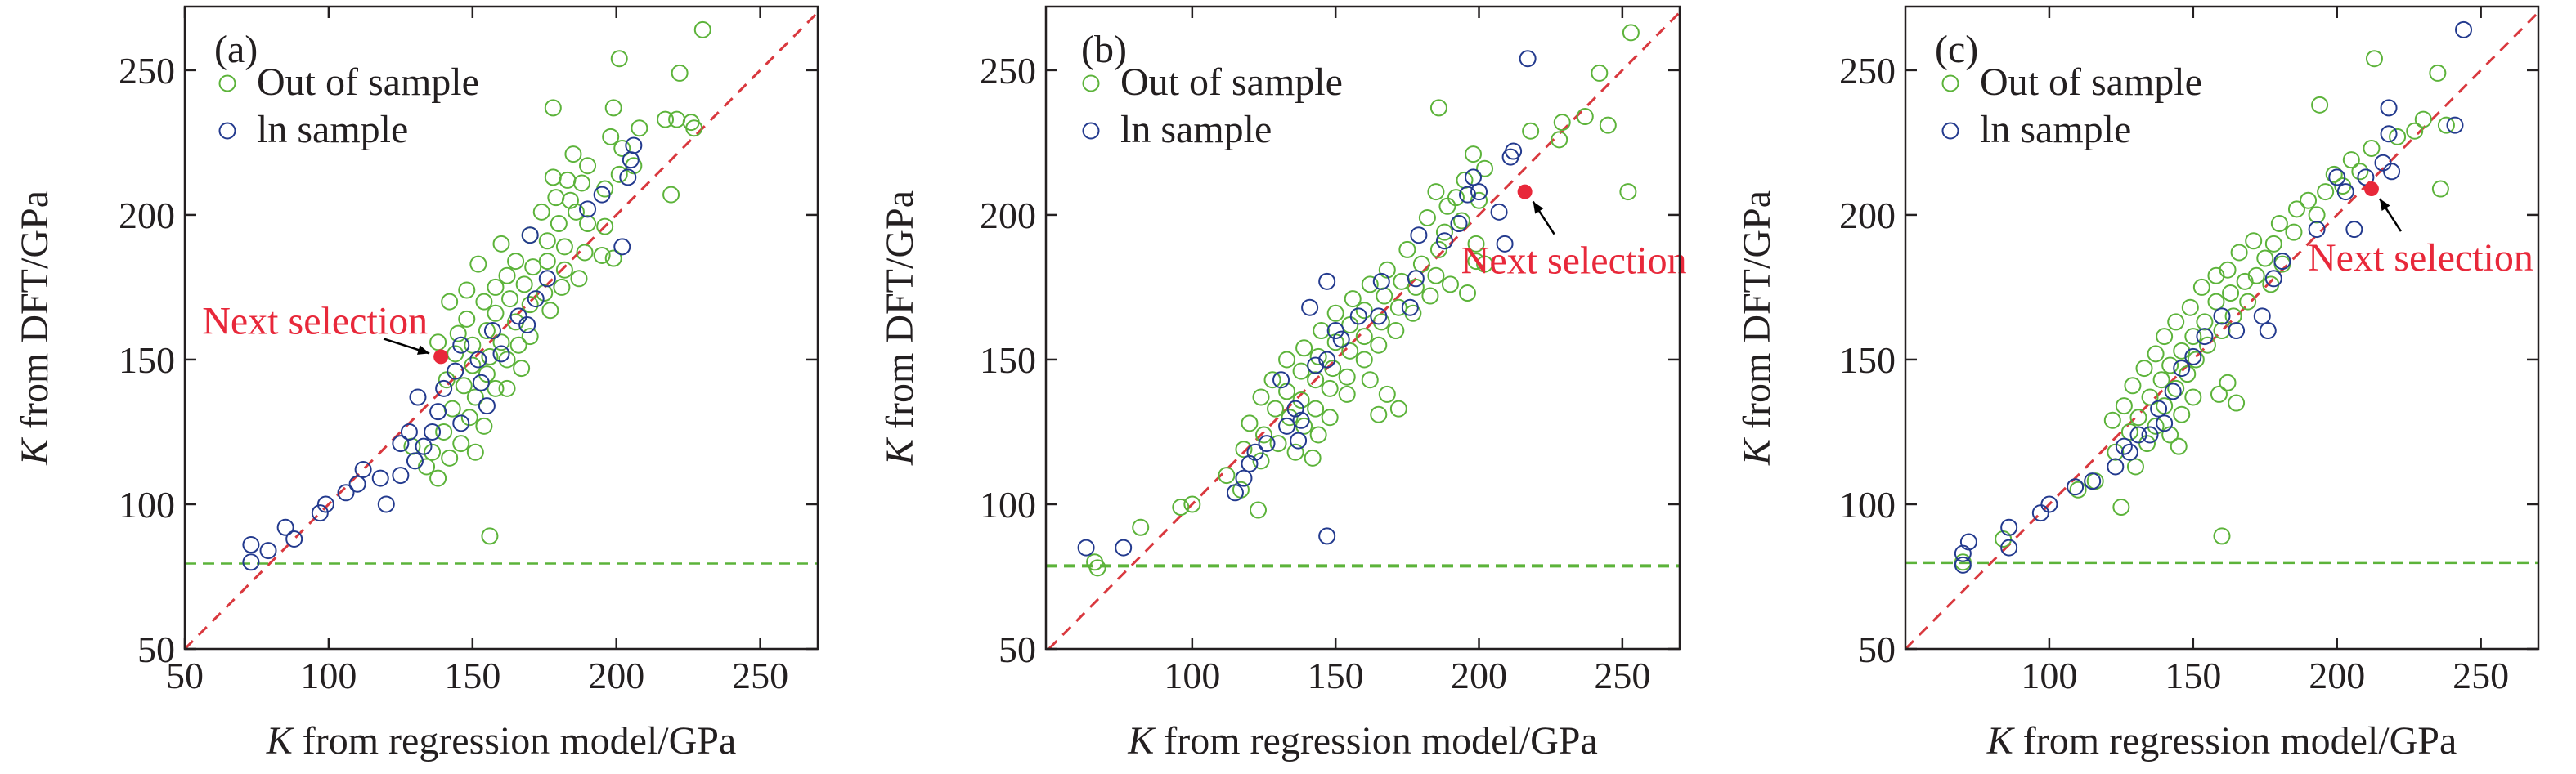  Describe the element at coordinates (515, 741) in the screenshot. I see `panel-1-x-axis-label-text: from regression model/GPa` at that location.